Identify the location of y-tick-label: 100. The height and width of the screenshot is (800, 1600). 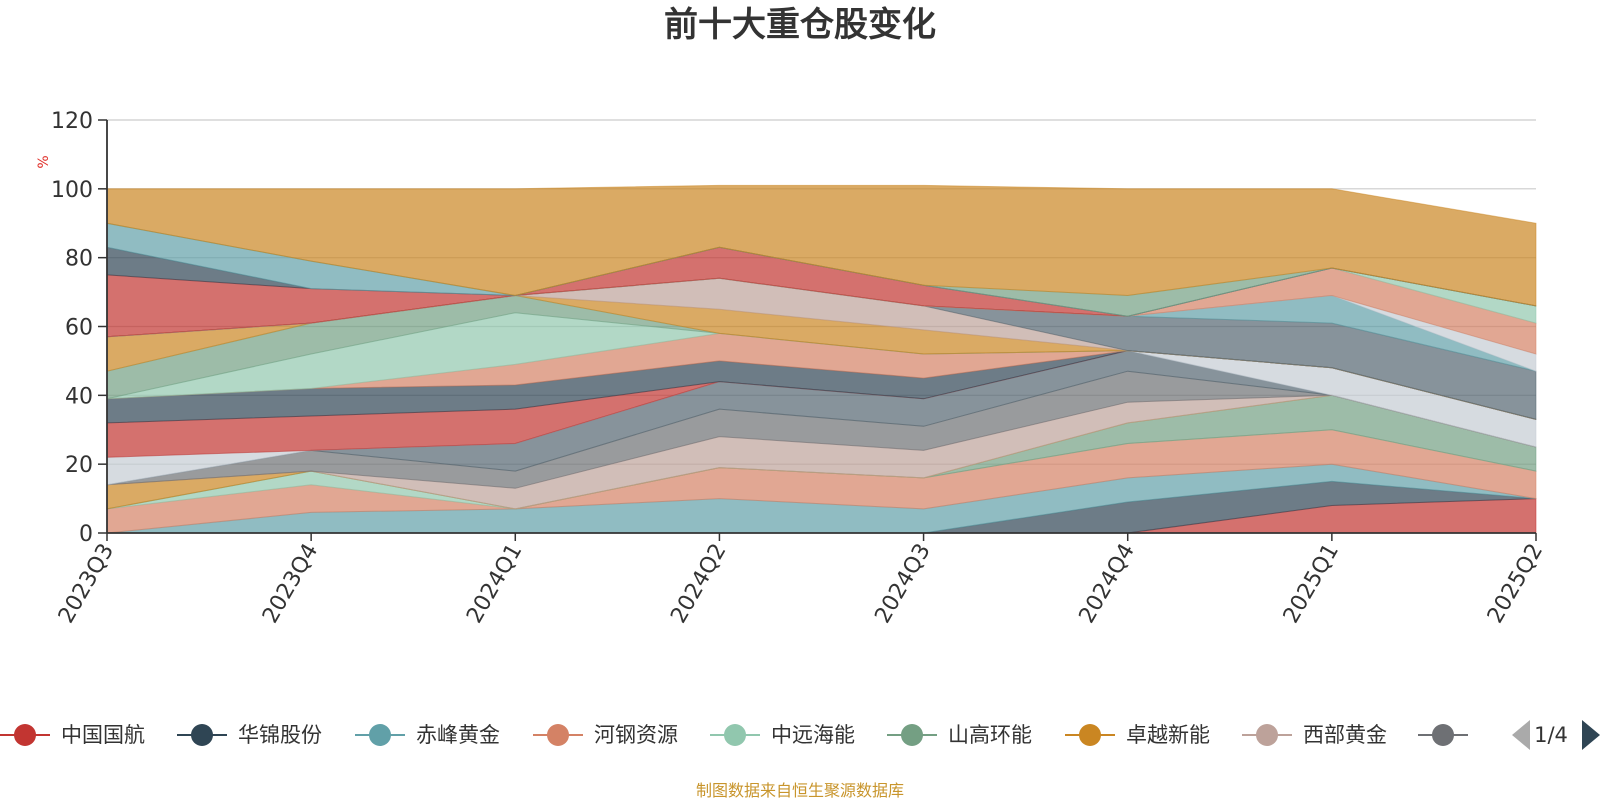
(72, 190).